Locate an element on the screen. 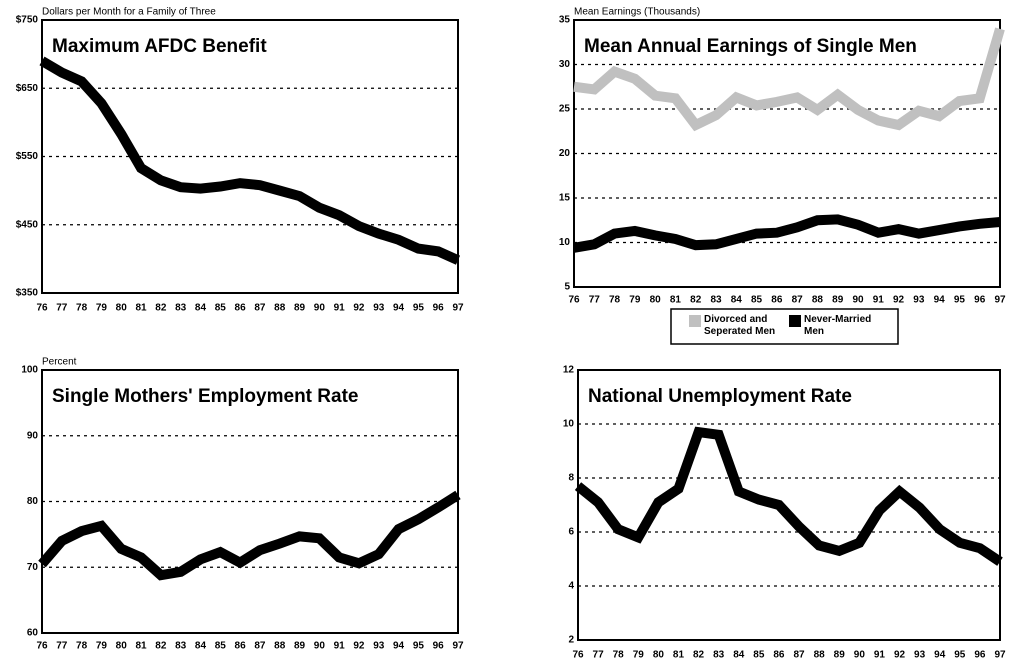 This screenshot has width=1011, height=662. y-tick-label: 80 is located at coordinates (33, 501).